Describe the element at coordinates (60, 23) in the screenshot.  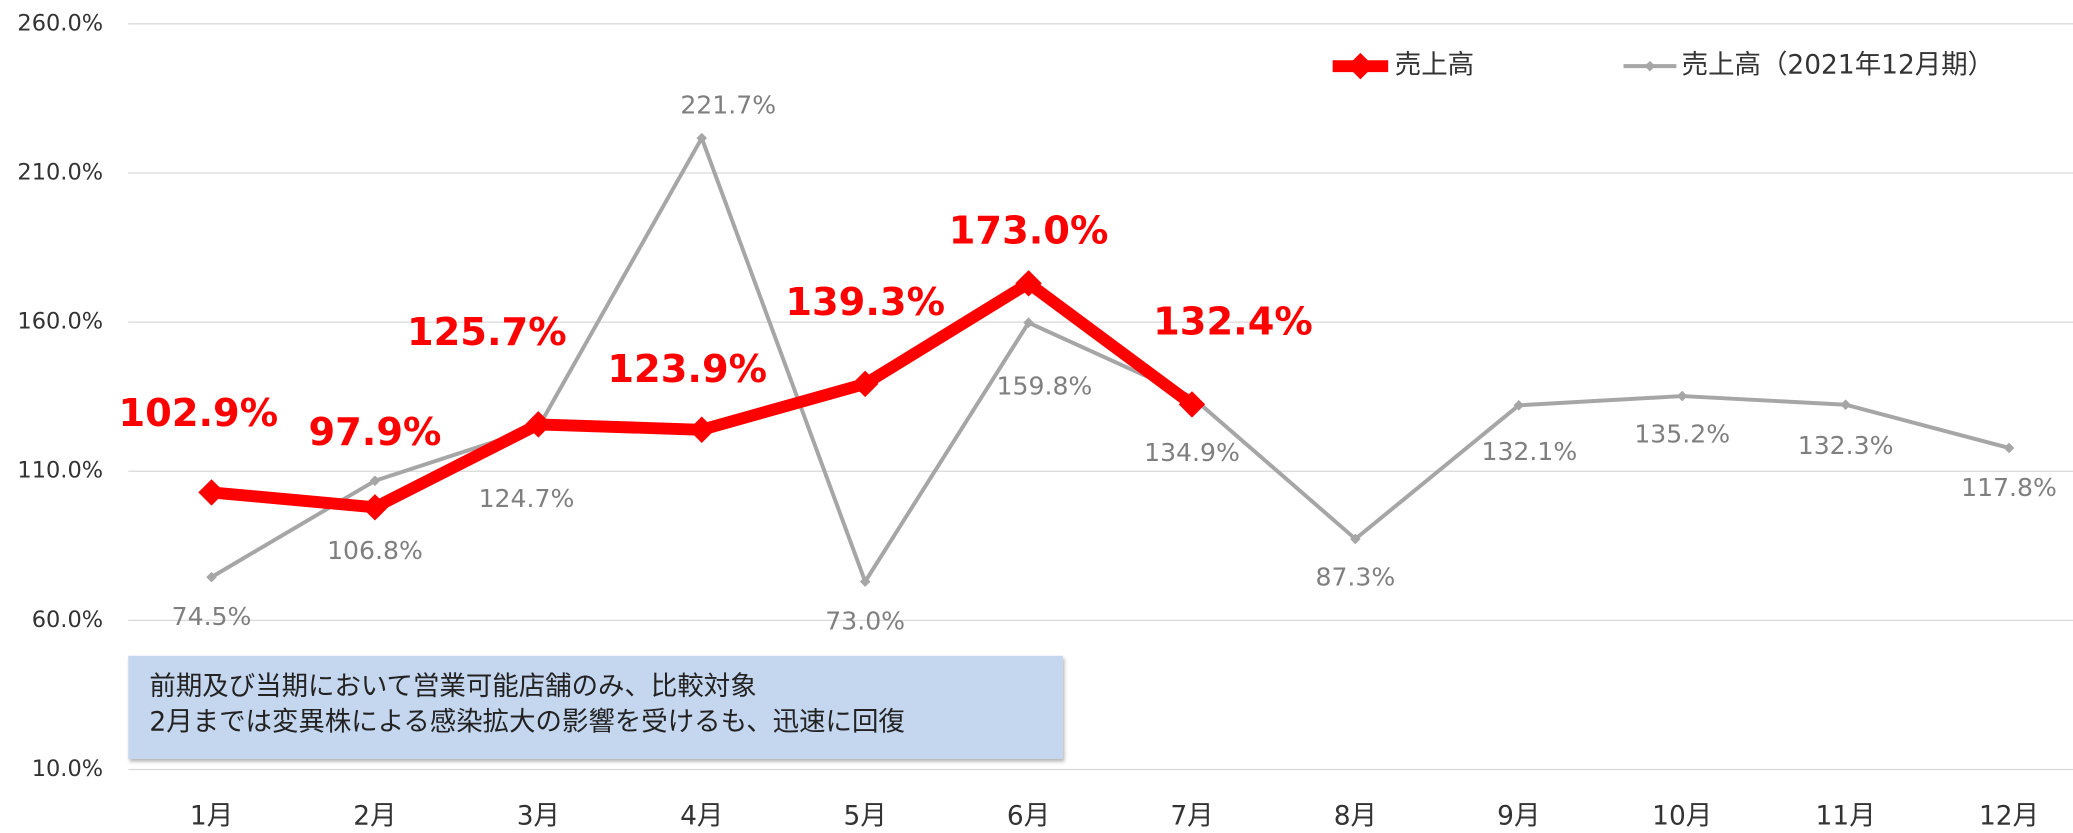
I see `y-tick-label: 260.0%` at that location.